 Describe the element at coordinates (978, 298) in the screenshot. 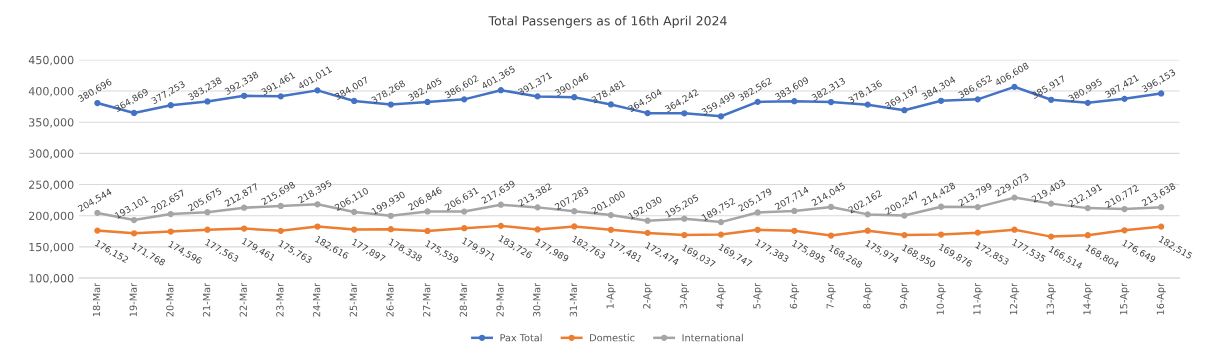

I see `x-tick-label: 11-Apr` at that location.